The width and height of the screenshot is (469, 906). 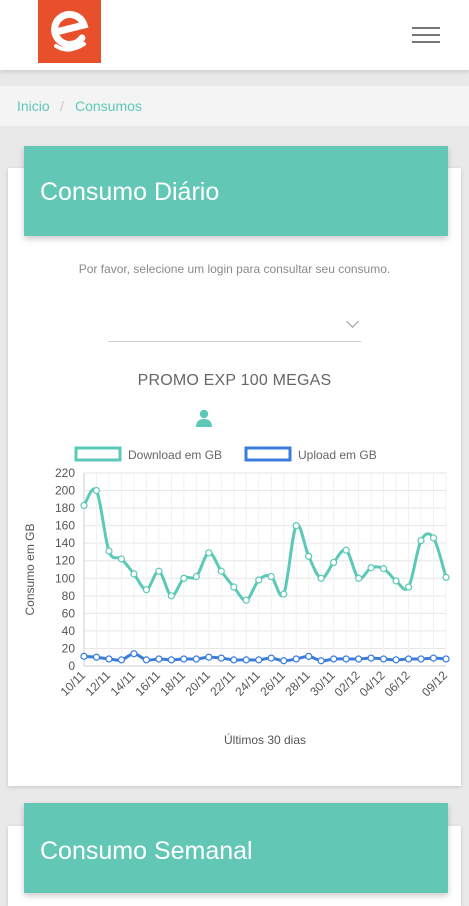 What do you see at coordinates (65, 508) in the screenshot?
I see `y-tick-label: 180` at bounding box center [65, 508].